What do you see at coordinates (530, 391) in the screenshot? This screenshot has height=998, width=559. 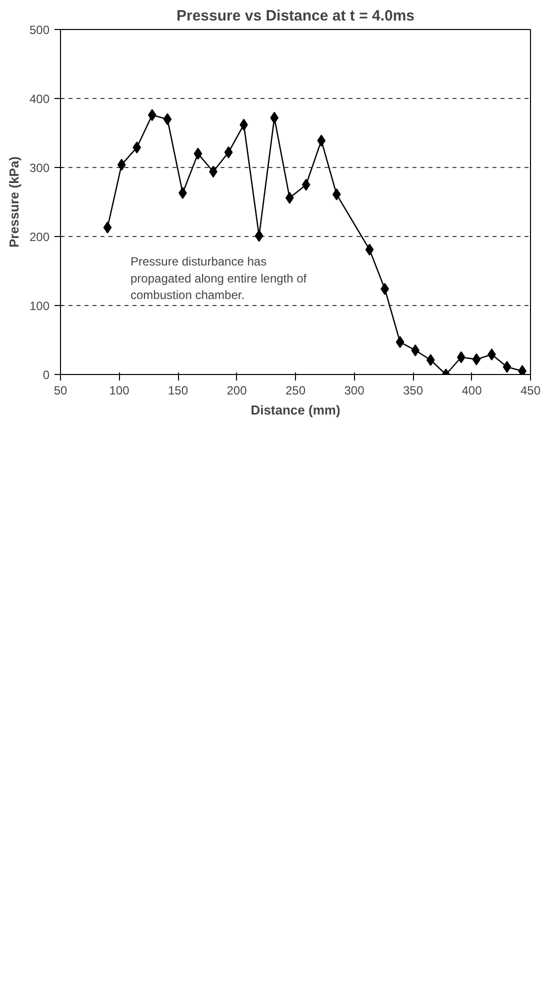 I see `x-tick-label: 450` at bounding box center [530, 391].